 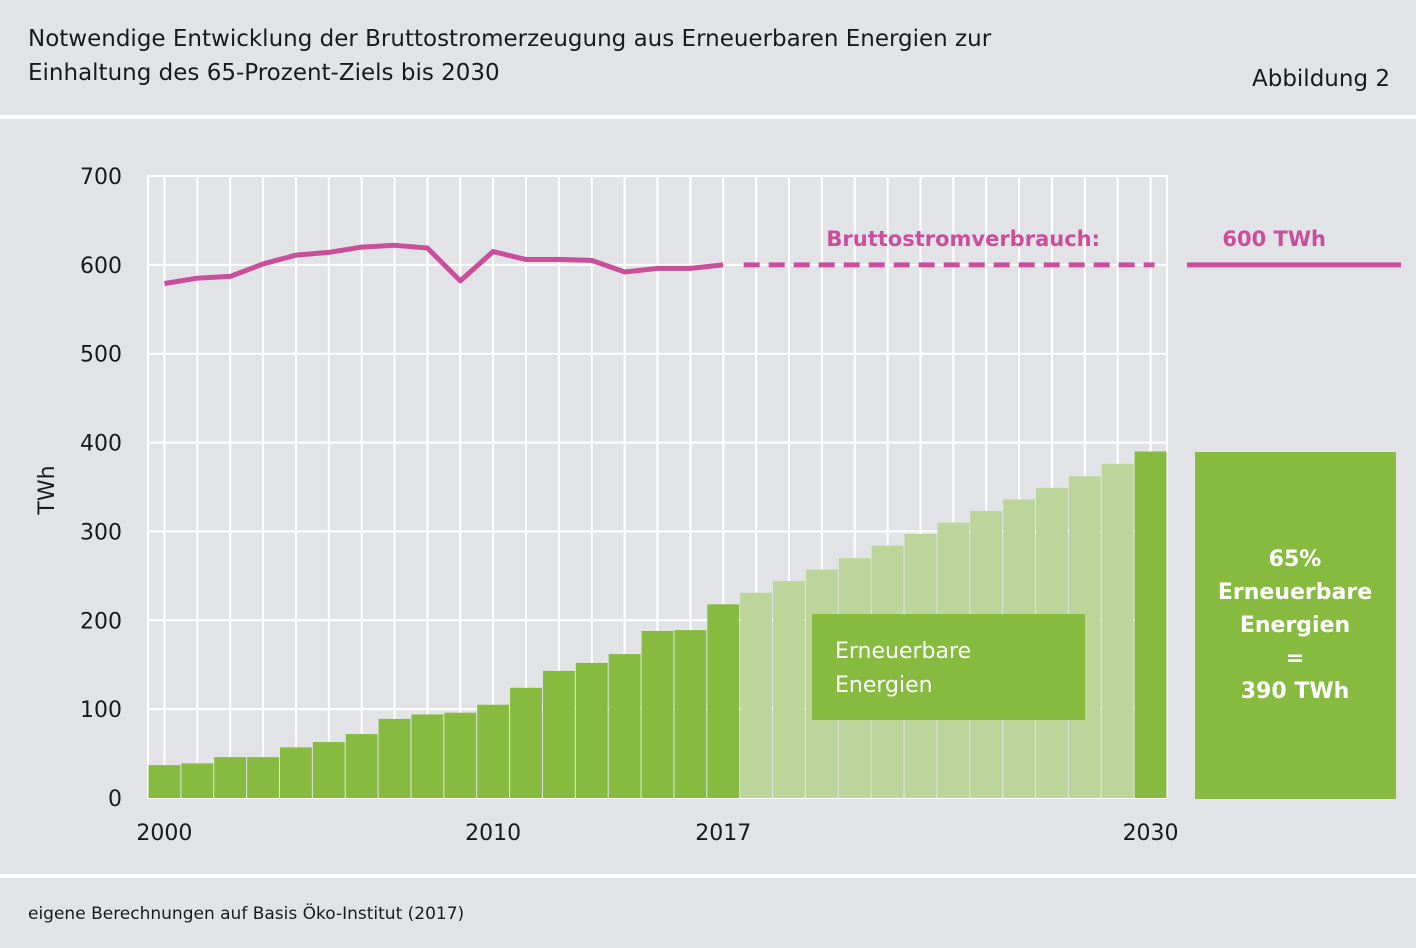 I want to click on y-axis-label: TWh, so click(x=47, y=490).